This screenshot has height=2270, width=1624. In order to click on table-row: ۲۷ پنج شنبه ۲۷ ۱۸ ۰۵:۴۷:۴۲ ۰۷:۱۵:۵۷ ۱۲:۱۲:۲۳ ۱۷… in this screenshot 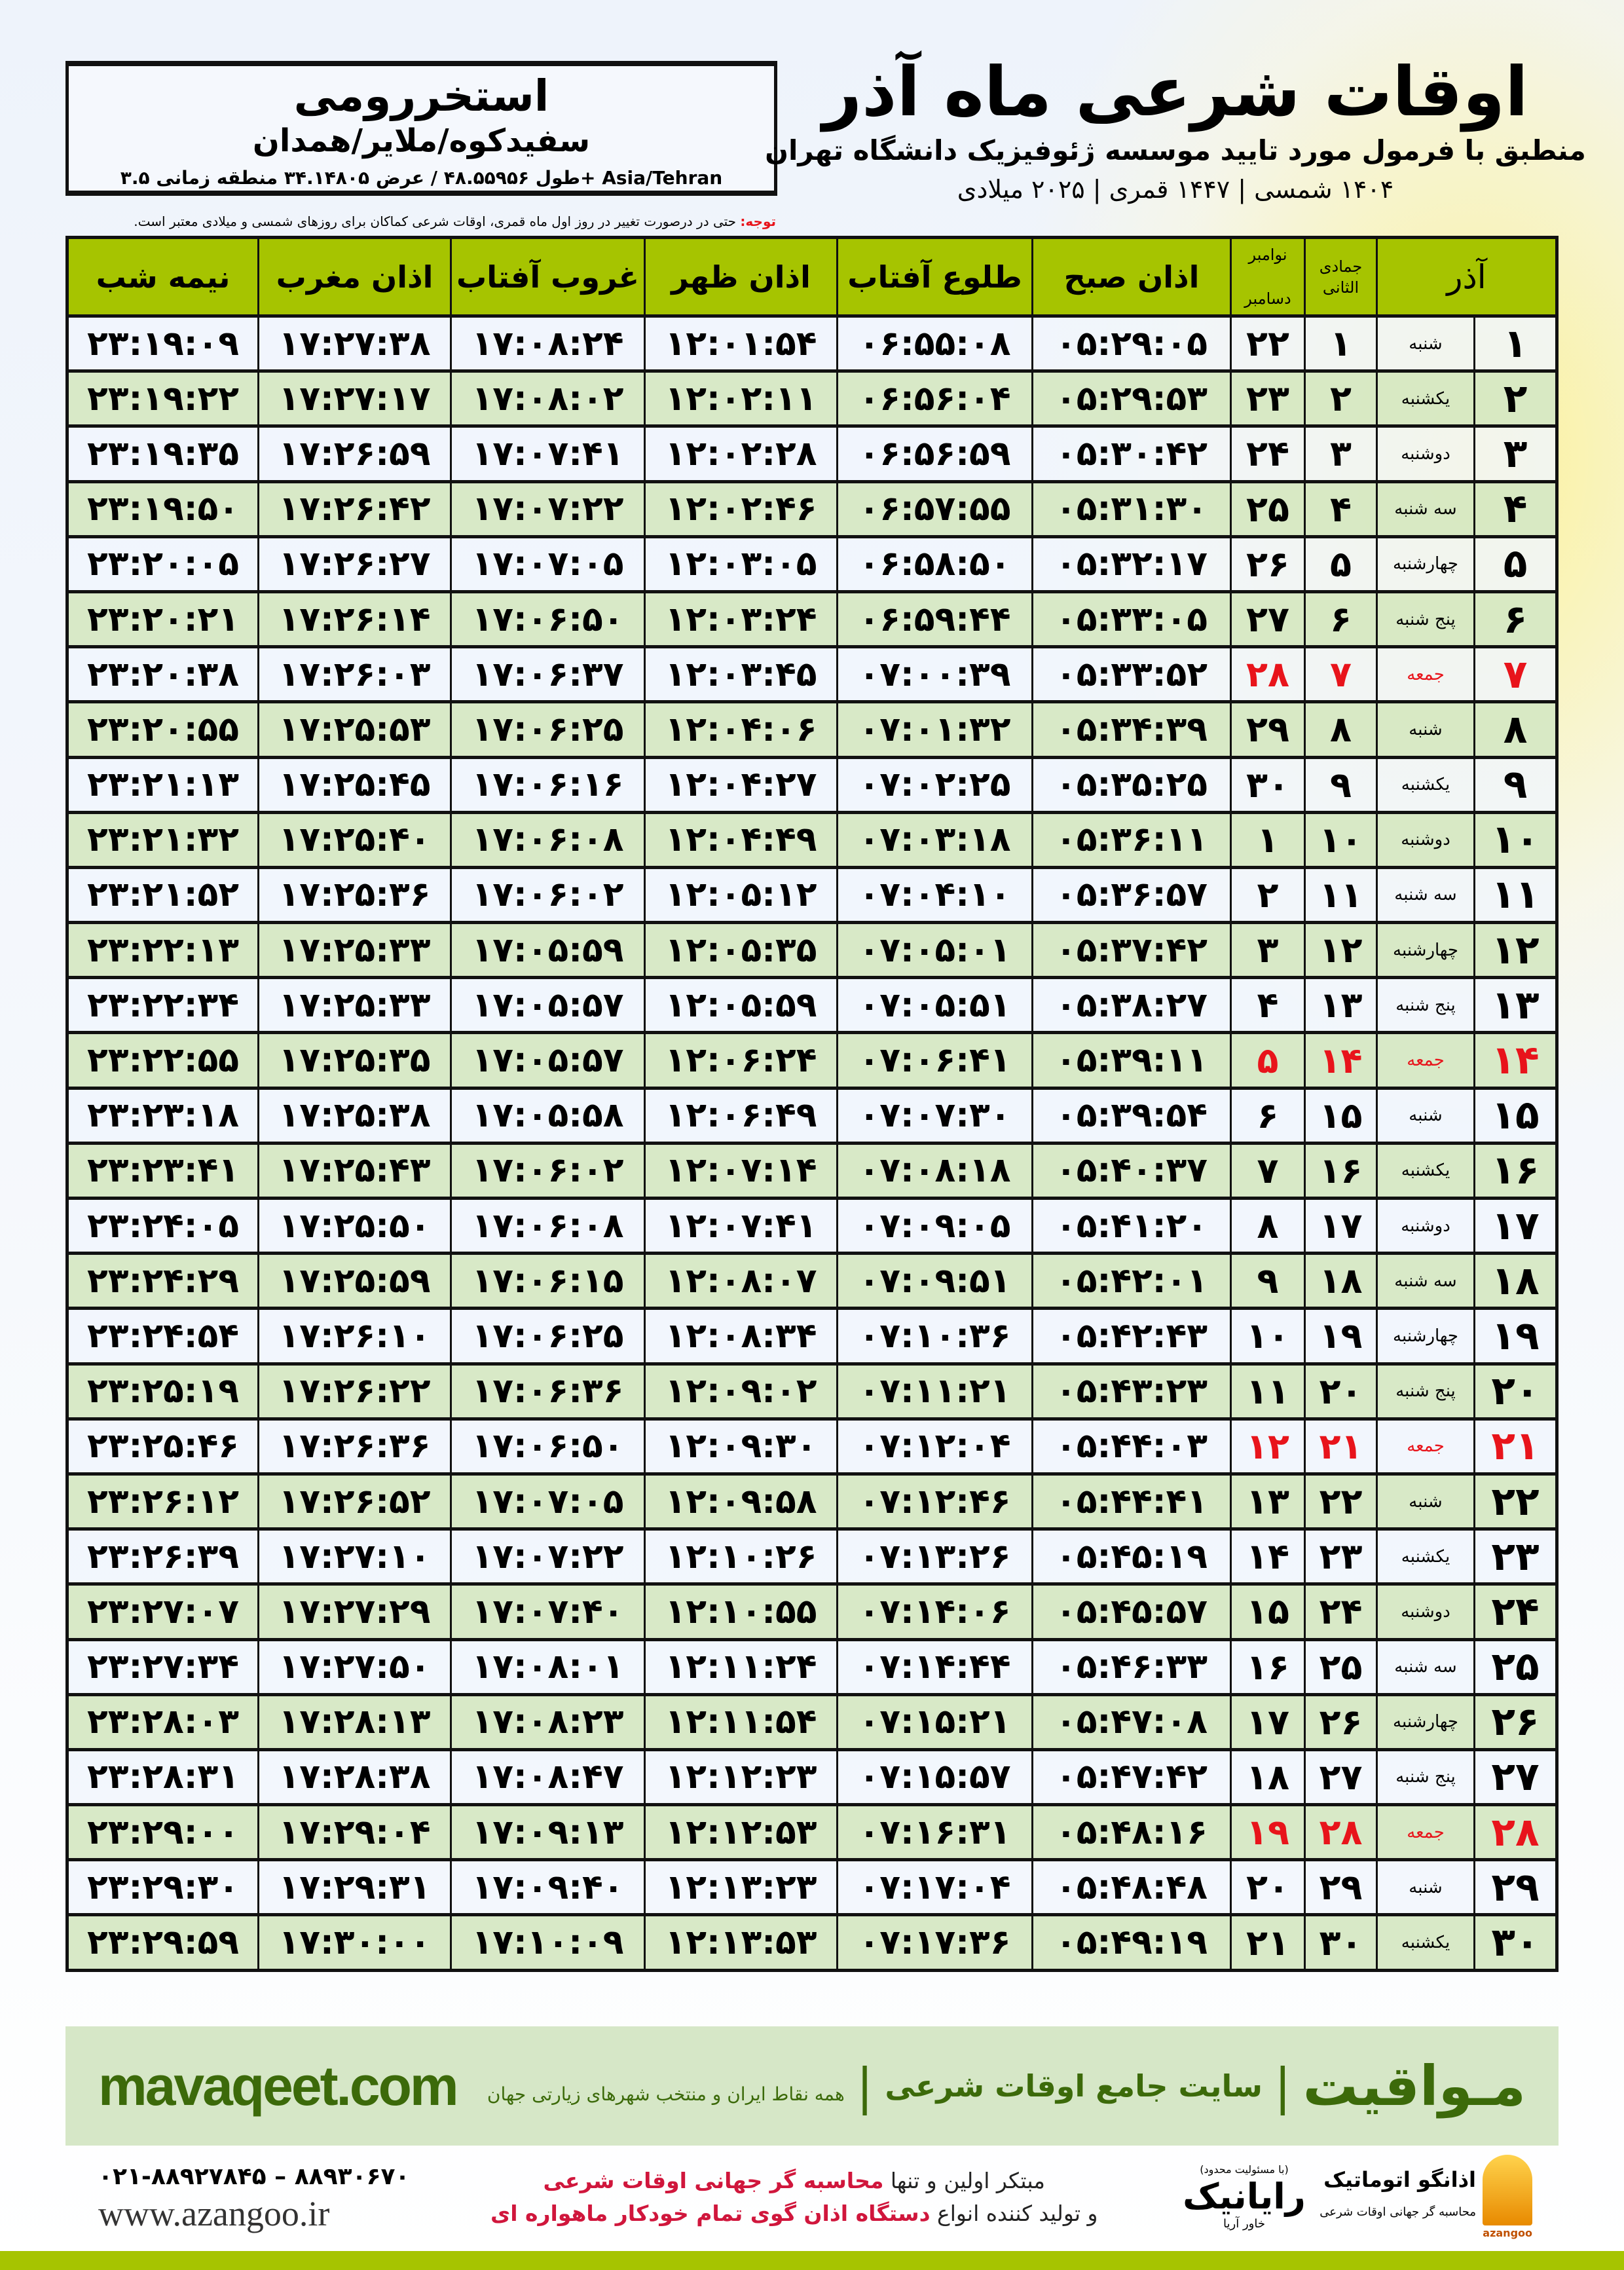, I will do `click(812, 1775)`.